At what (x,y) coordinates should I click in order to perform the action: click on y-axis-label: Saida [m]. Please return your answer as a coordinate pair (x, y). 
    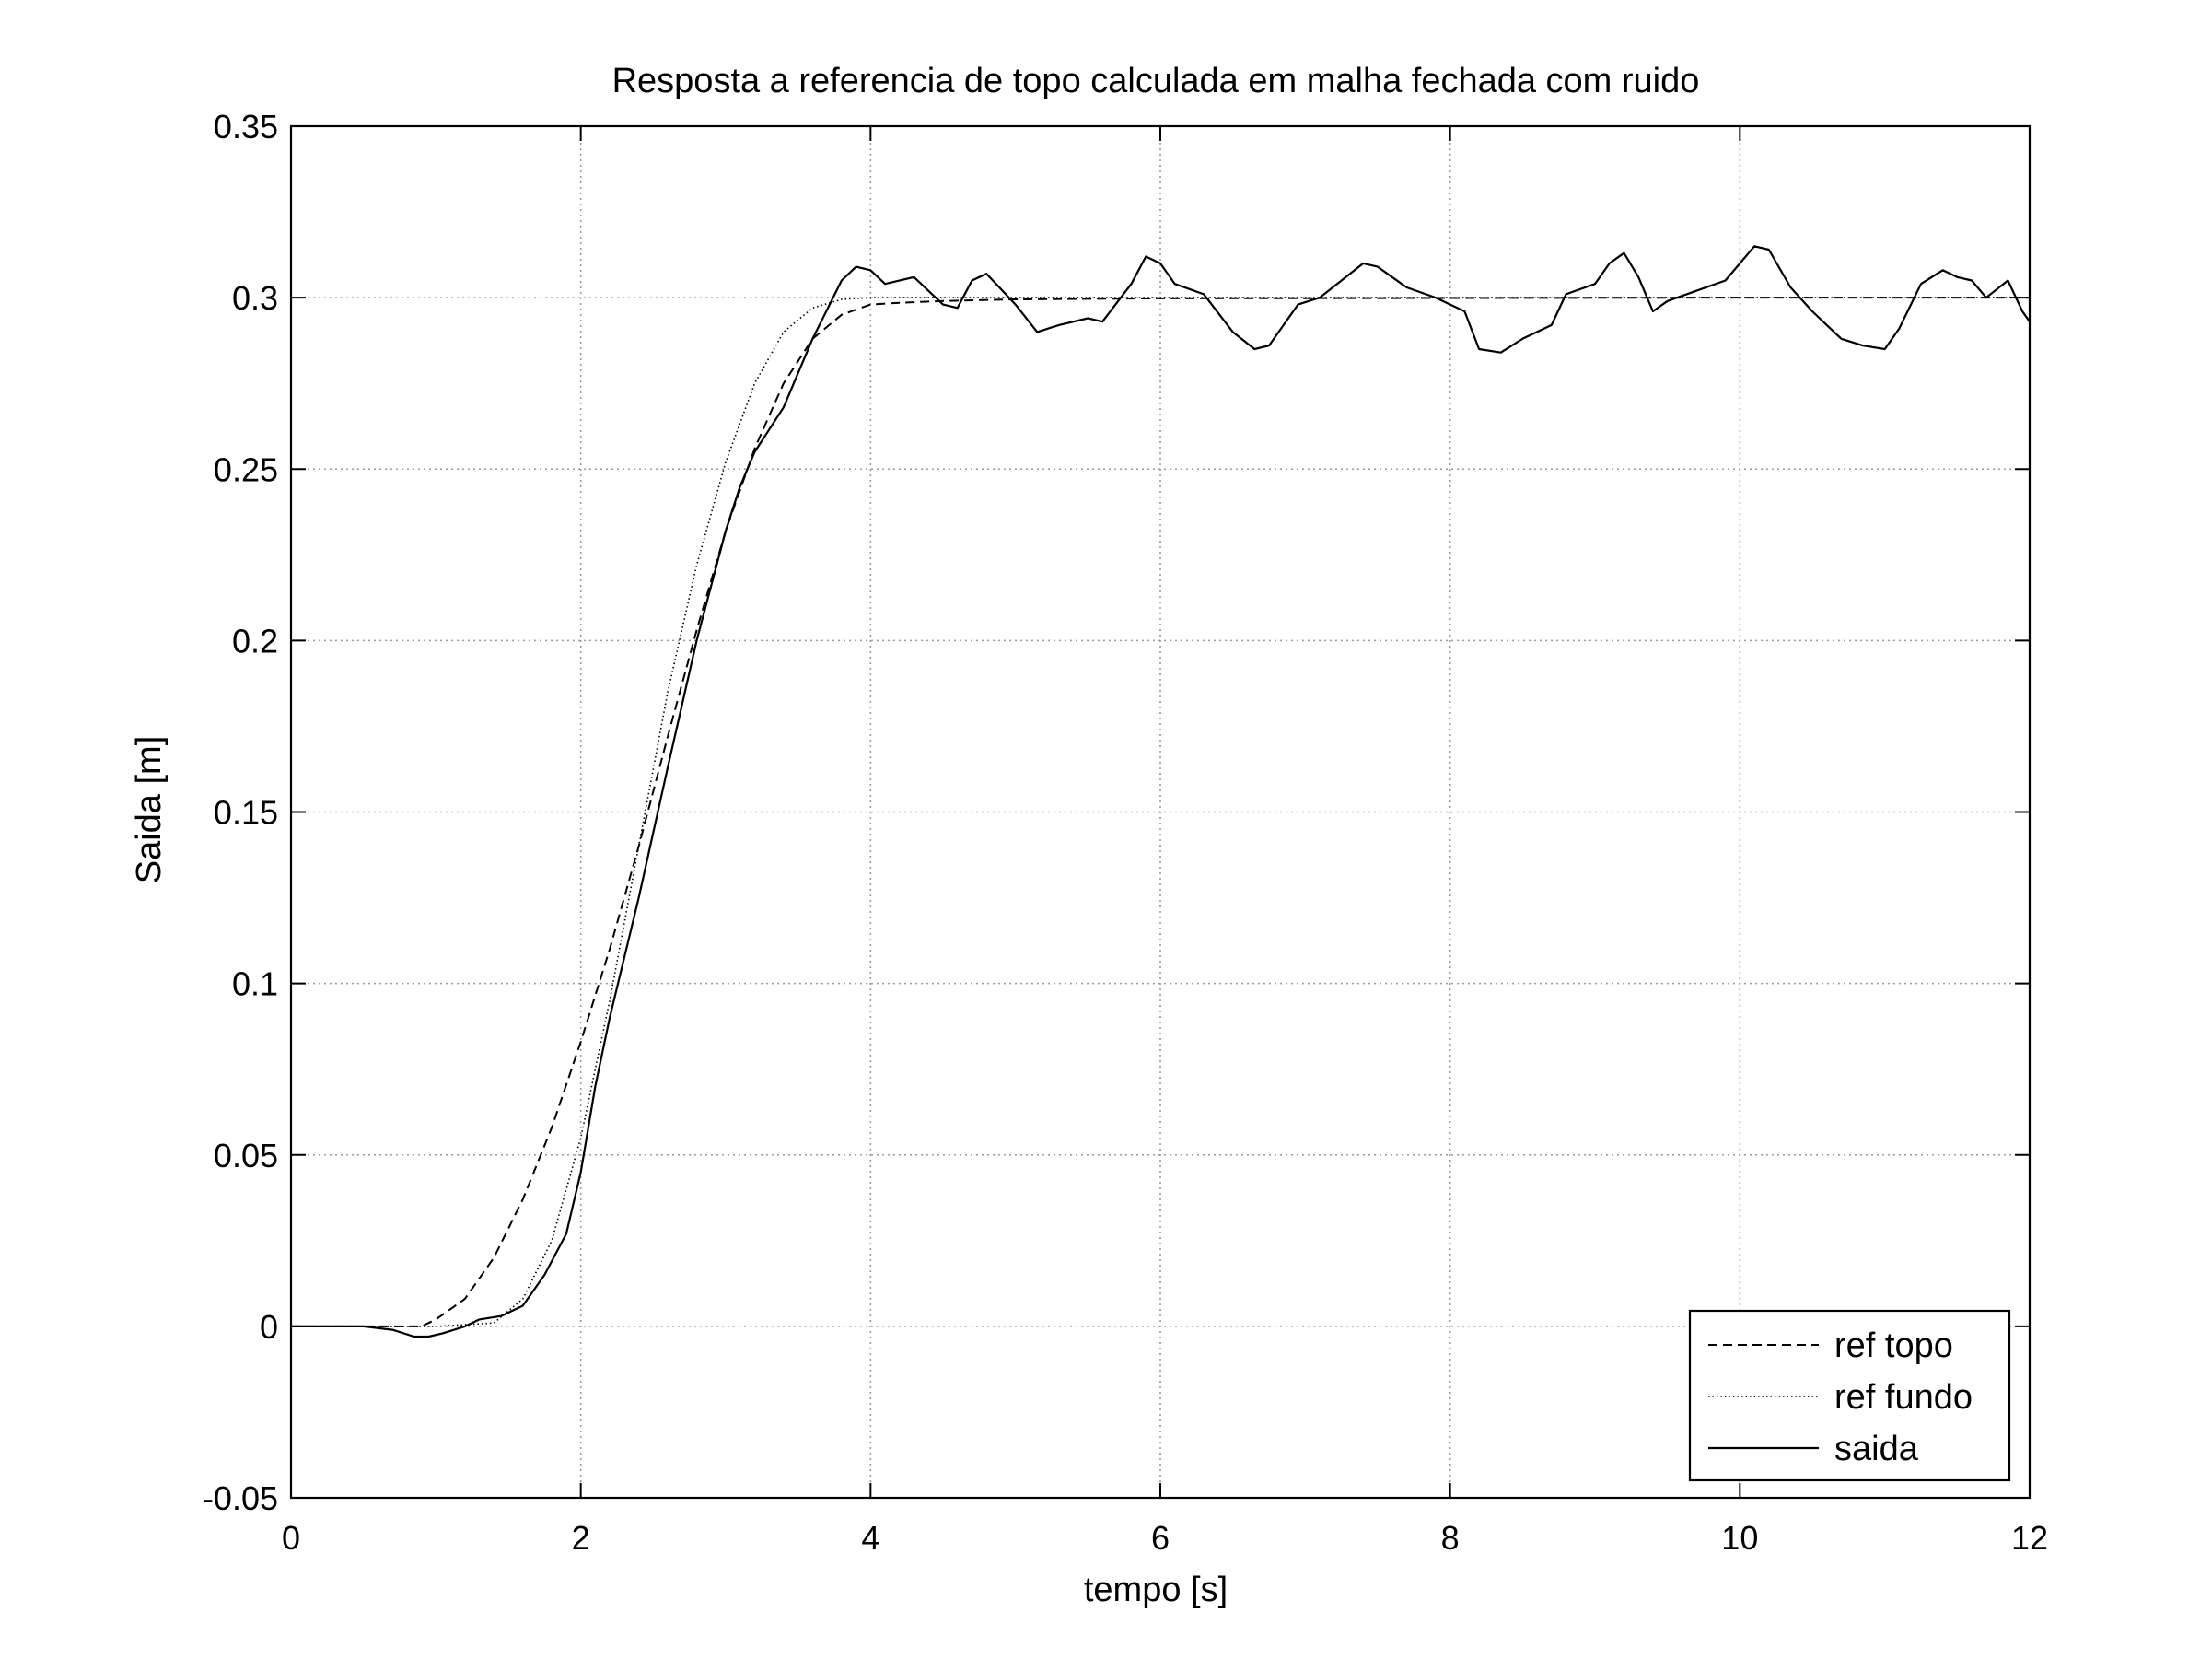
    Looking at the image, I should click on (149, 810).